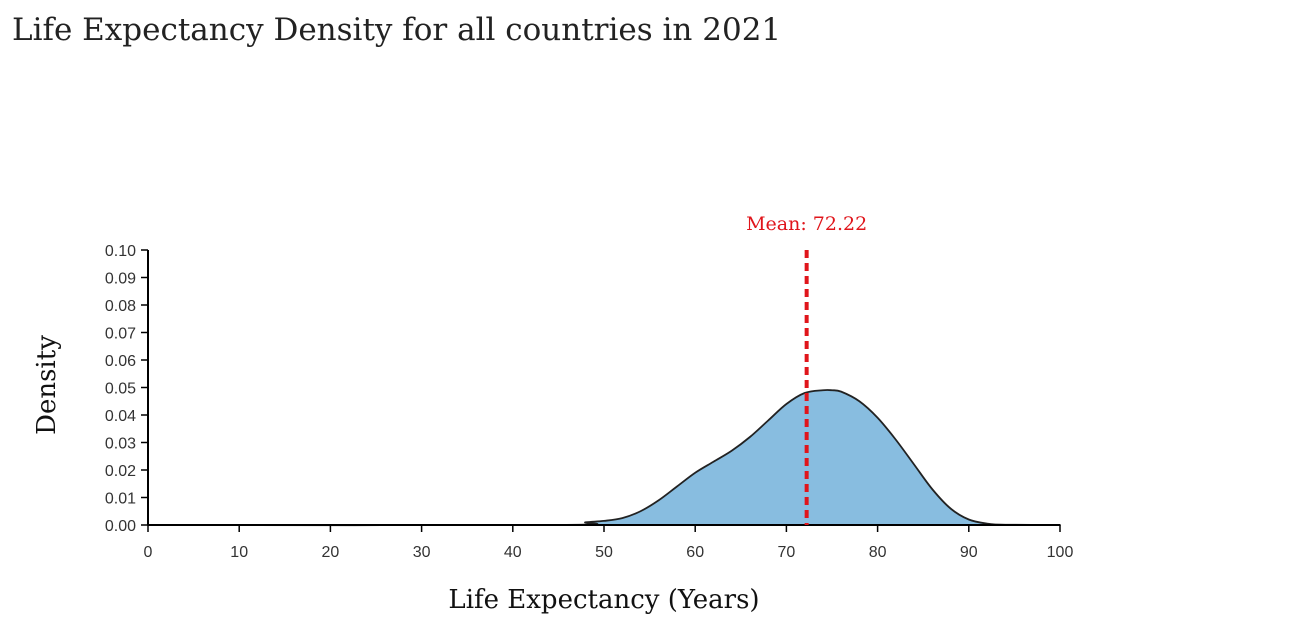 This screenshot has height=640, width=1310. I want to click on x-tick-label: 10, so click(239, 552).